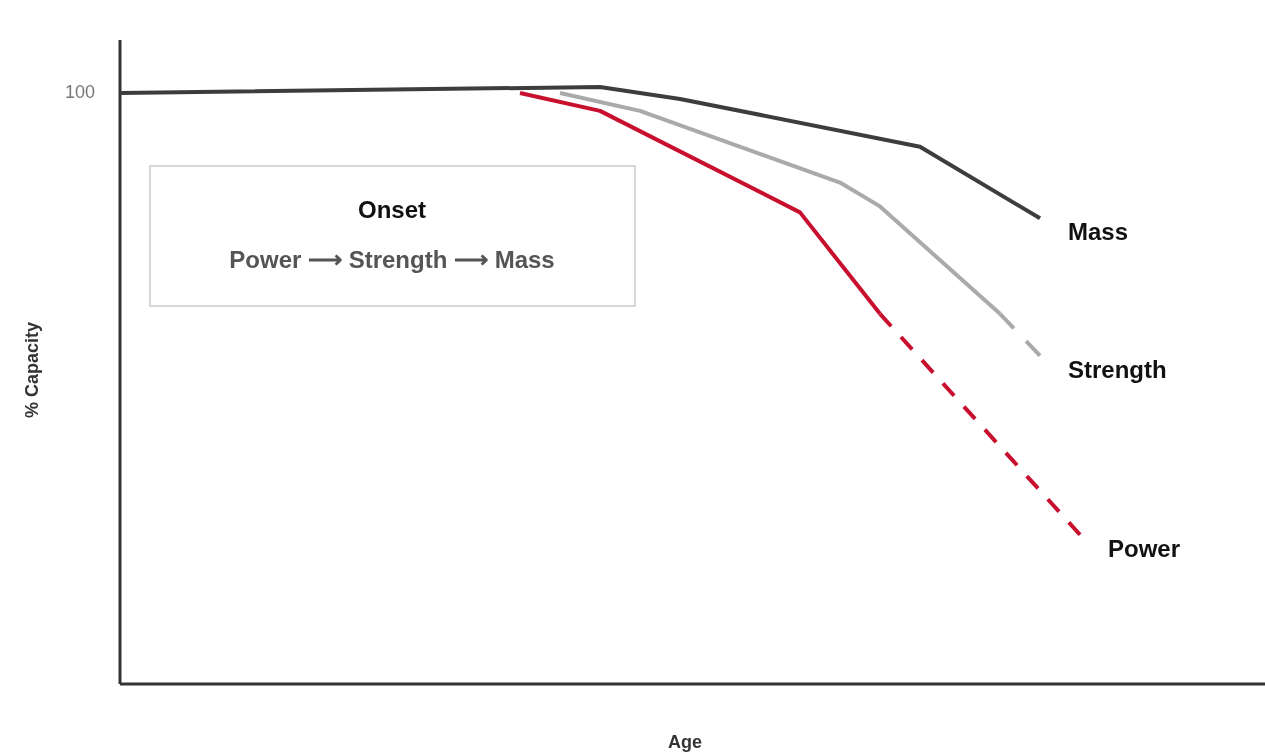 This screenshot has width=1265, height=755. I want to click on series-label: Mass, so click(1098, 232).